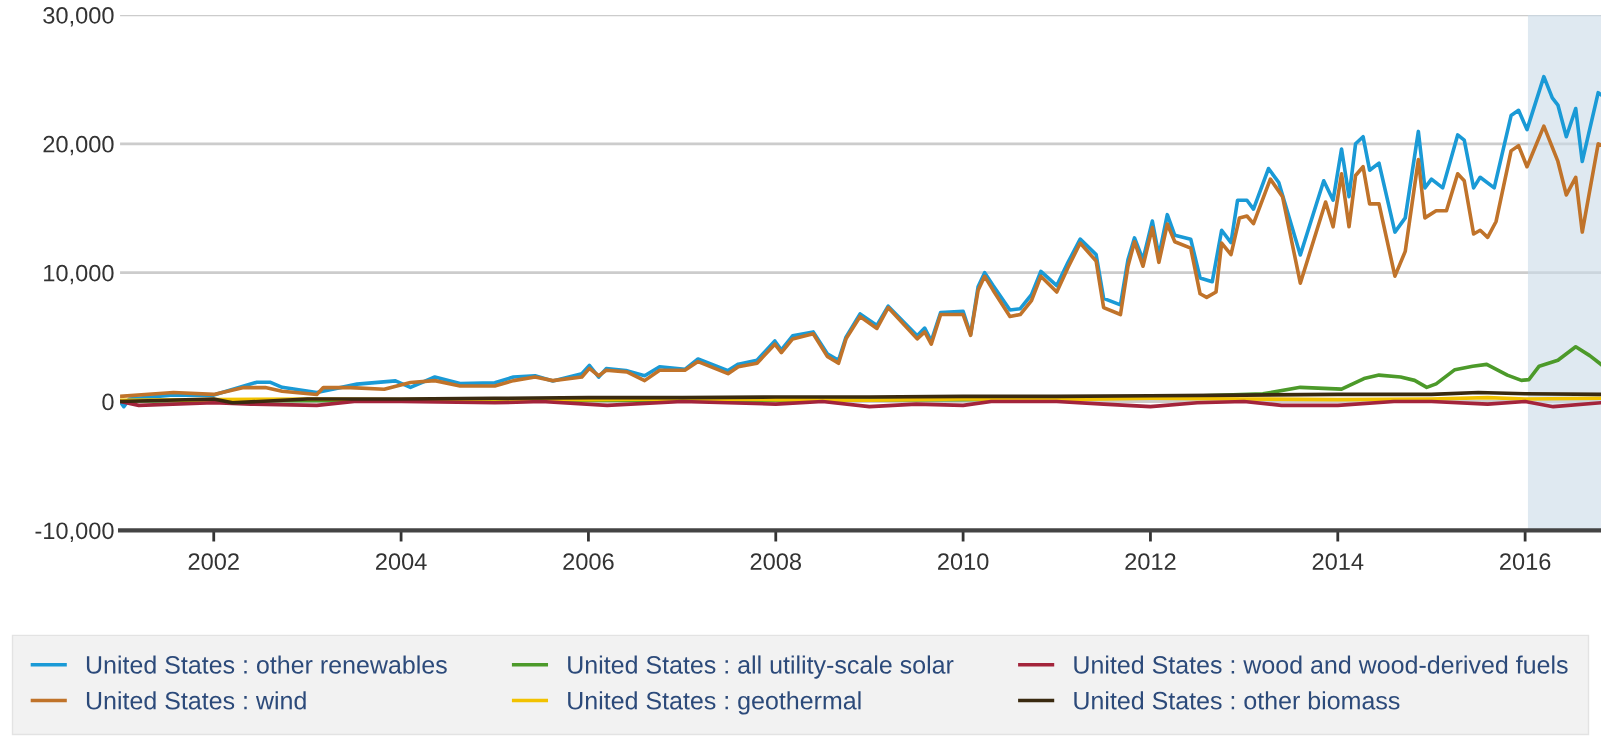  I want to click on x-tick-label: 2006, so click(588, 561).